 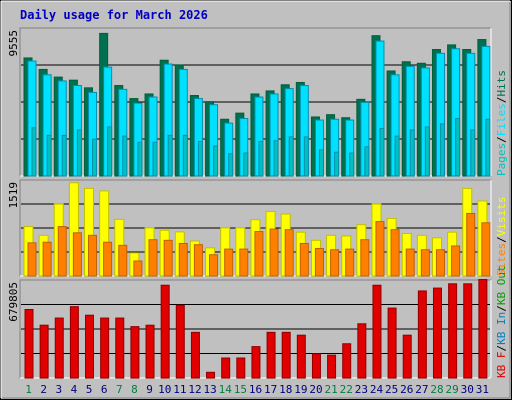 What do you see at coordinates (209, 389) in the screenshot?
I see `x-tick-label-day-13: 13` at bounding box center [209, 389].